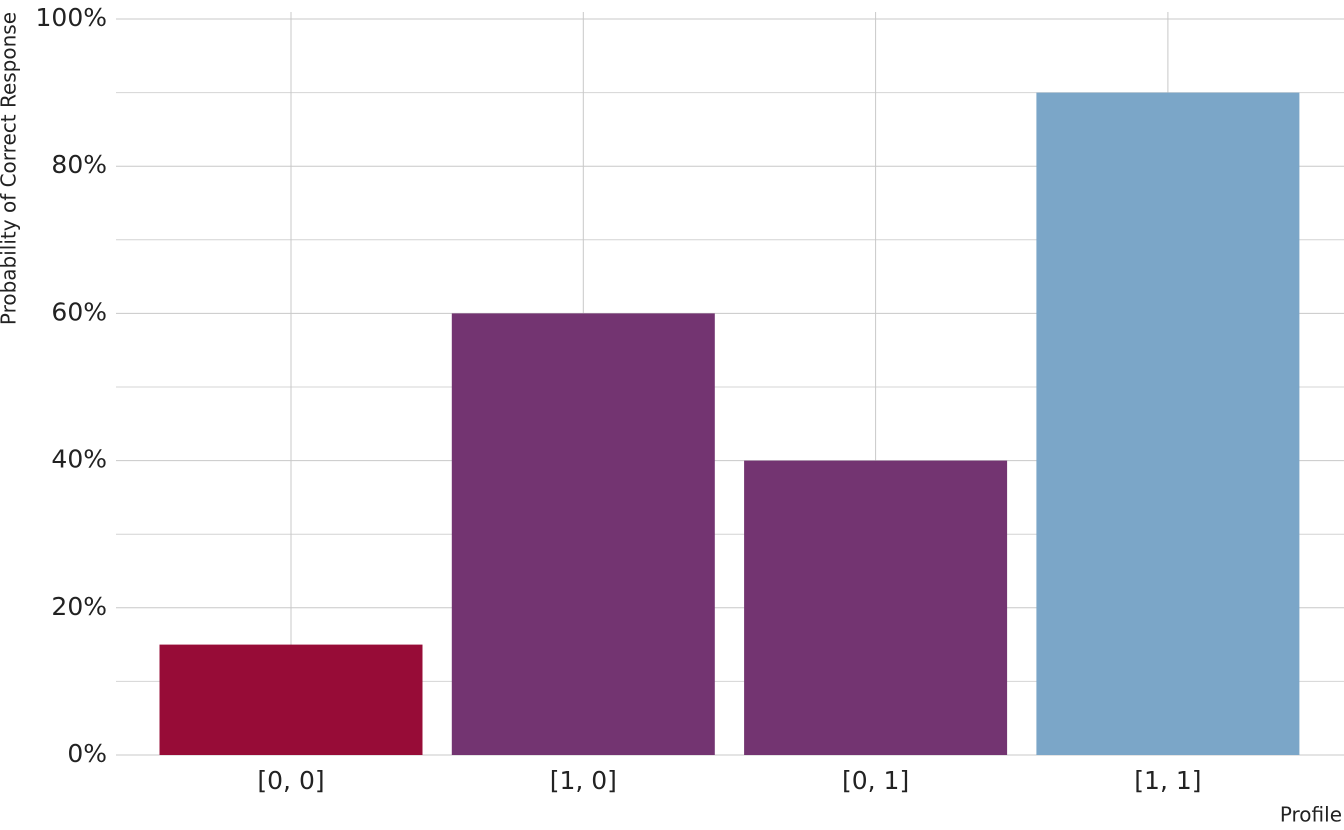 Image resolution: width=1344 pixels, height=830 pixels. What do you see at coordinates (79, 606) in the screenshot?
I see `y-tick-label: 20%` at bounding box center [79, 606].